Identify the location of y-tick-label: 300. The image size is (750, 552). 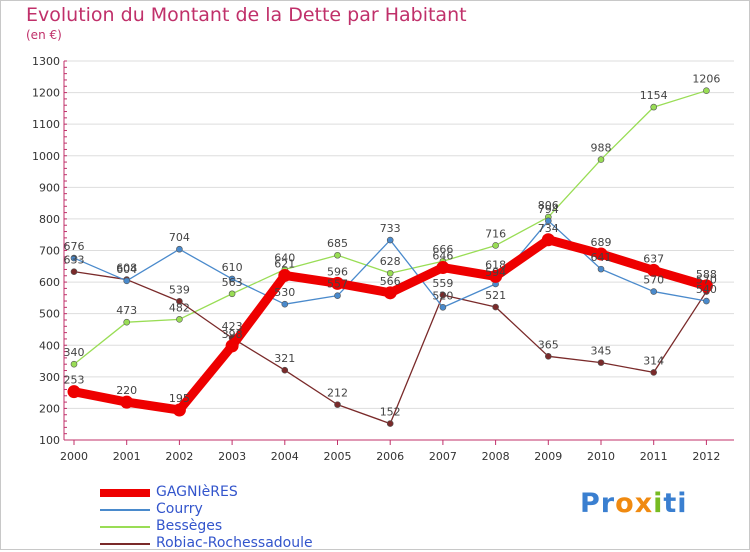
(49, 377).